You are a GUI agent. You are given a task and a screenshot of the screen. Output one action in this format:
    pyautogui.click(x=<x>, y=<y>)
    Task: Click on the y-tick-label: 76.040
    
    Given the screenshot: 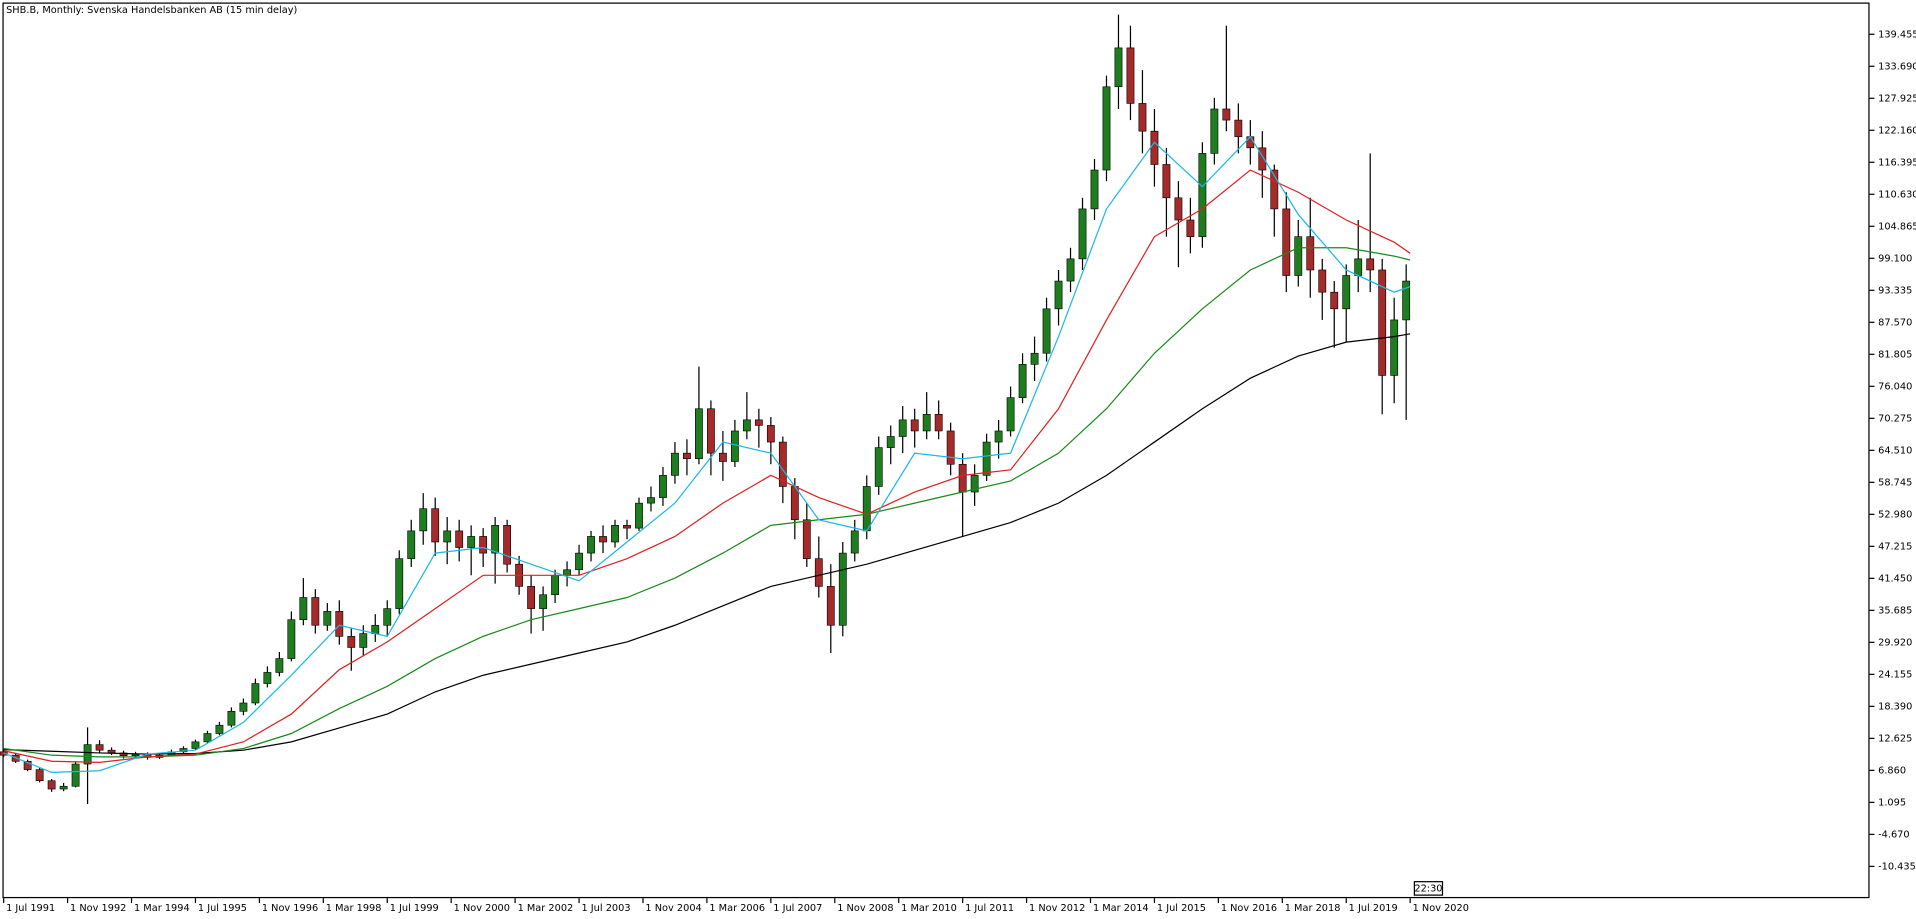 What is the action you would take?
    pyautogui.click(x=1895, y=386)
    